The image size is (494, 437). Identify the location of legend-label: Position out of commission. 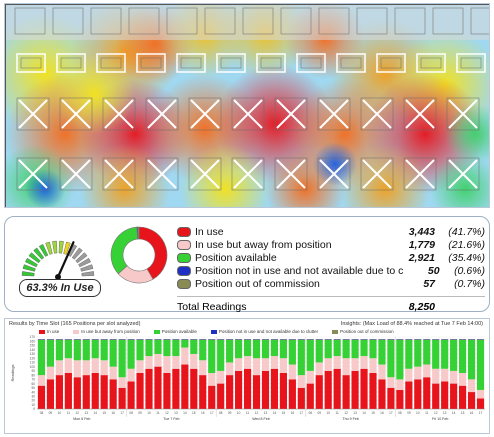
(257, 283).